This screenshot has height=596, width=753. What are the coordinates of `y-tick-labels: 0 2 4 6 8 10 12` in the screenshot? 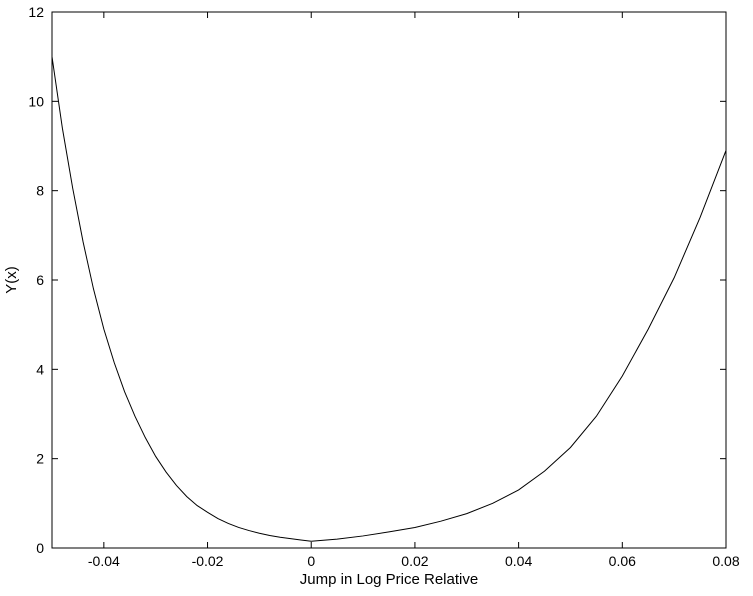 It's located at (36, 280).